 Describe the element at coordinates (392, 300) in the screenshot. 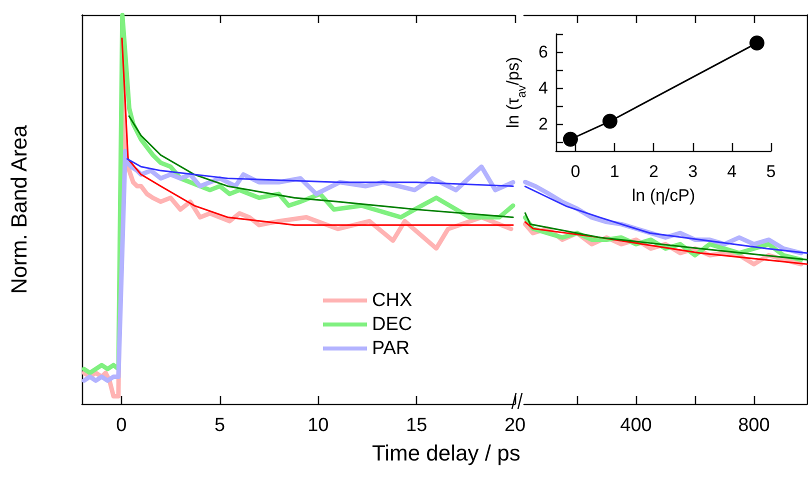

I see `legend-label: CHX` at that location.